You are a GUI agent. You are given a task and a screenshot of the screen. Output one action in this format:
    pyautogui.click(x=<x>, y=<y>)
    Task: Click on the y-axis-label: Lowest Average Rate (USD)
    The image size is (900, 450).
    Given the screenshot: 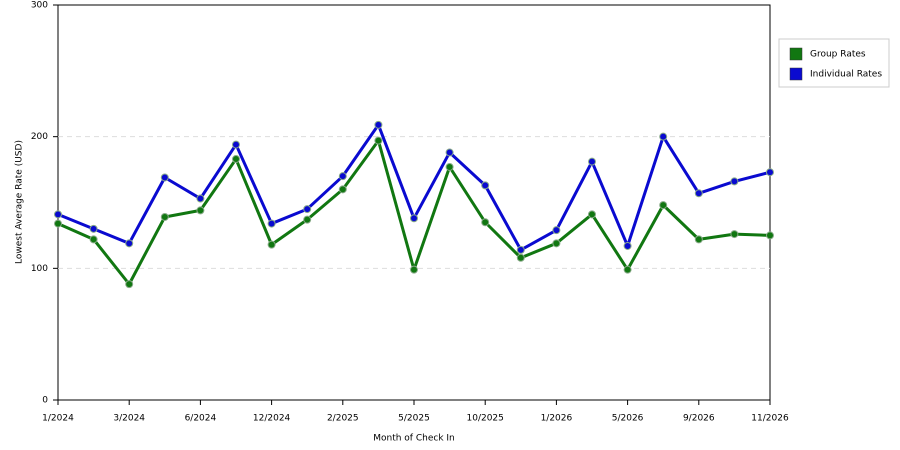 What is the action you would take?
    pyautogui.click(x=20, y=202)
    